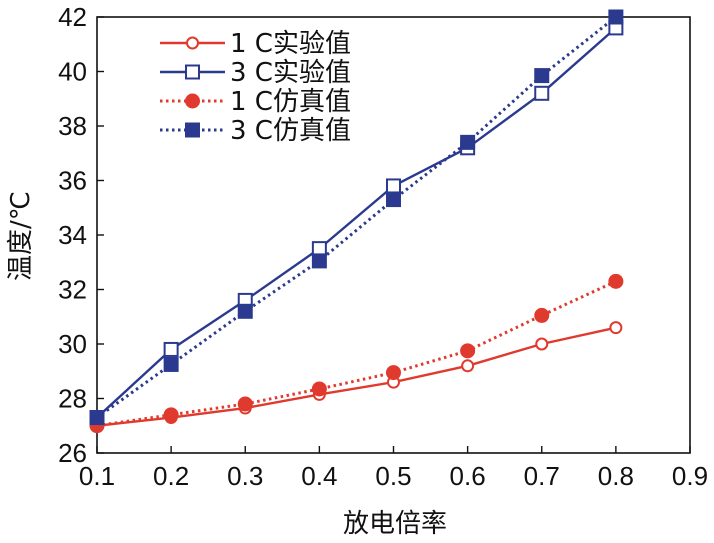  What do you see at coordinates (97, 476) in the screenshot?
I see `x-tick-label: 0.1` at bounding box center [97, 476].